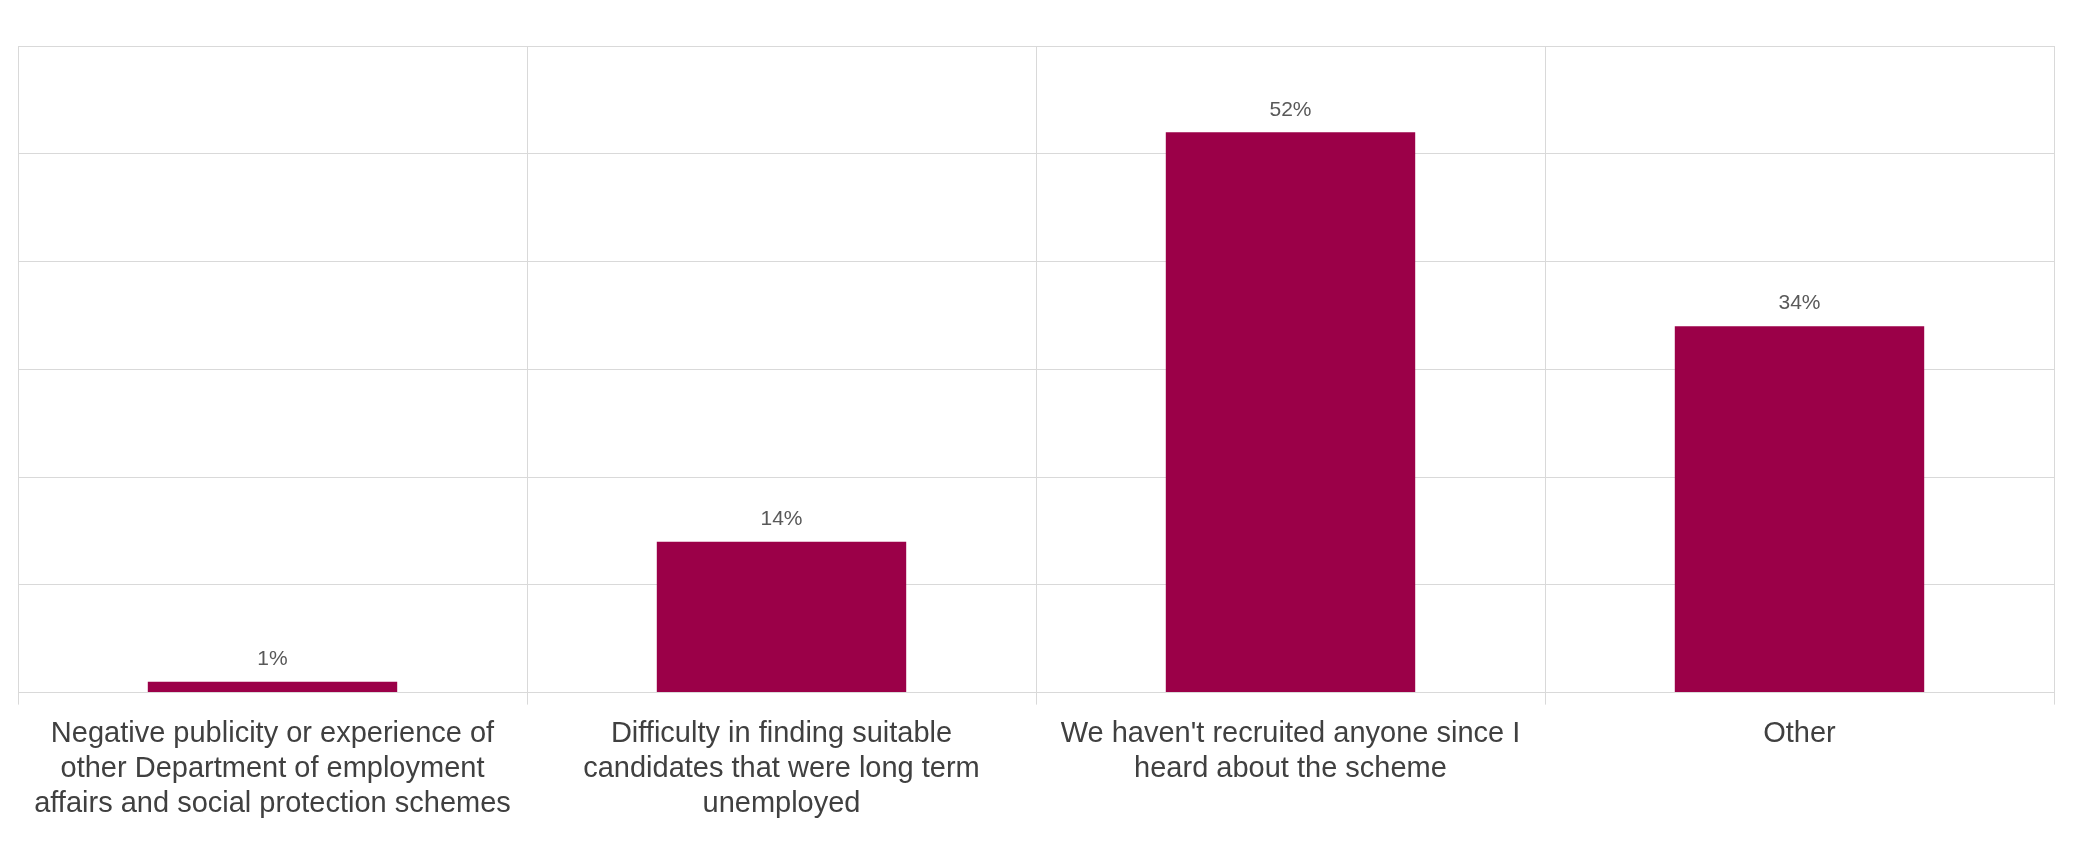  I want to click on data-label: 52%, so click(1290, 108).